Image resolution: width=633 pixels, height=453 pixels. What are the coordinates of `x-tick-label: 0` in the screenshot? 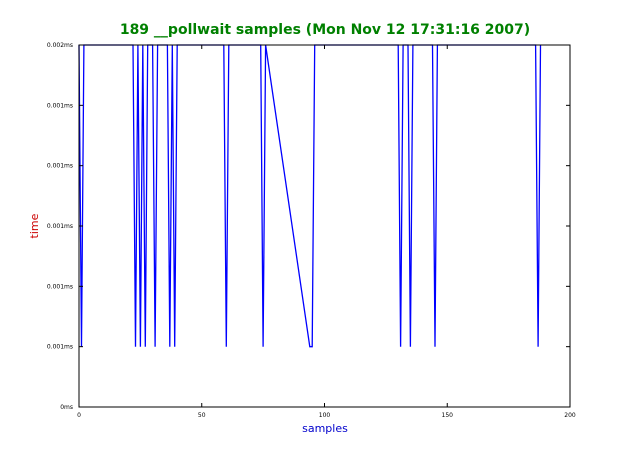 It's located at (79, 415).